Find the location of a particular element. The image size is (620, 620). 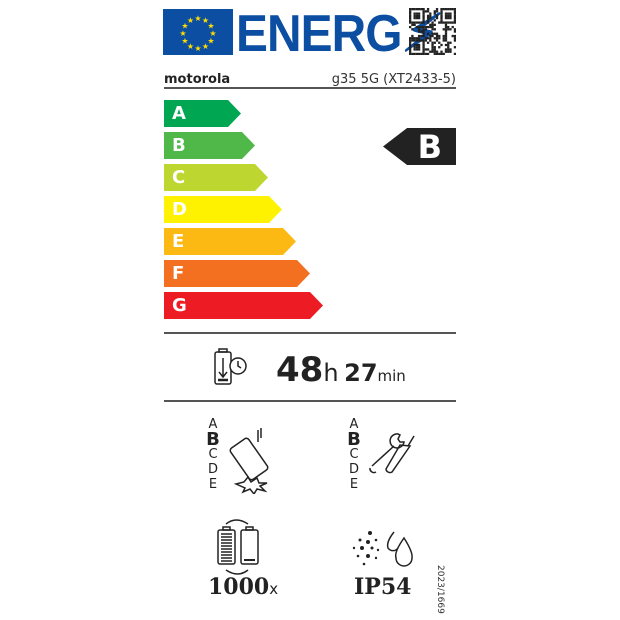

dust-water-icon is located at coordinates (382, 549).